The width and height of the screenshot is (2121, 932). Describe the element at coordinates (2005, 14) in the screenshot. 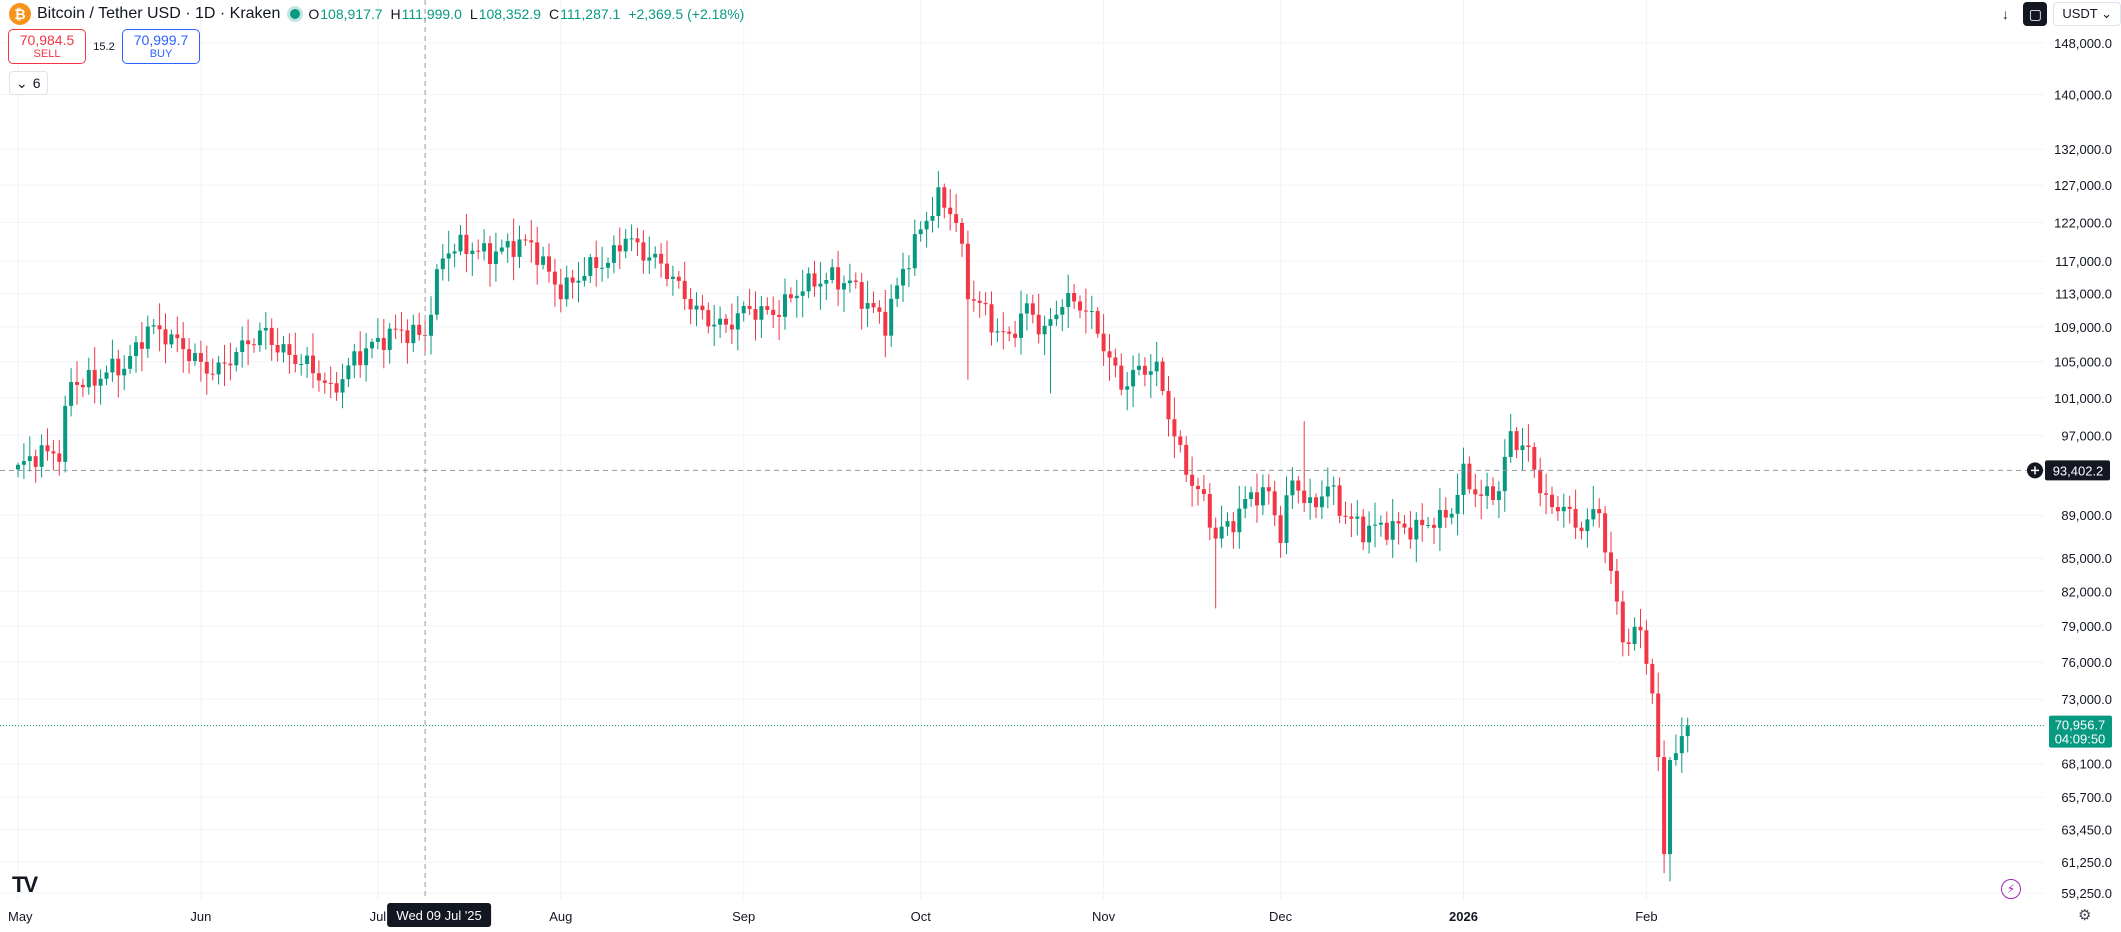

I see `download-icon: ↓` at that location.